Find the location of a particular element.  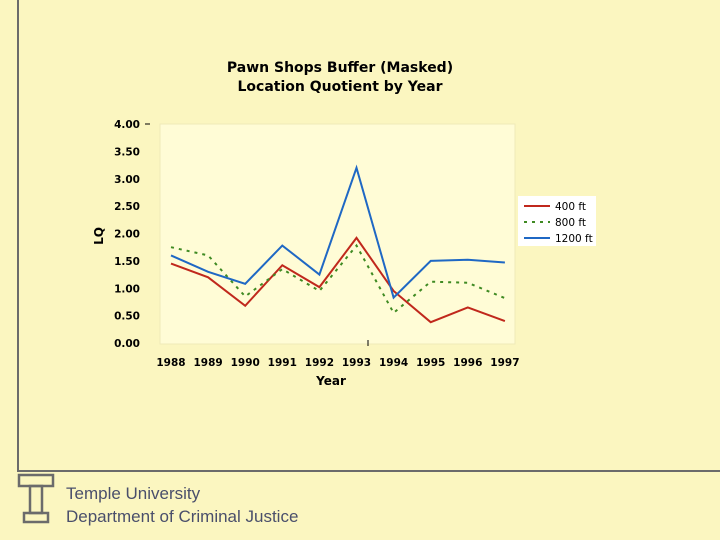

x-tick-label: 1992 is located at coordinates (319, 363).